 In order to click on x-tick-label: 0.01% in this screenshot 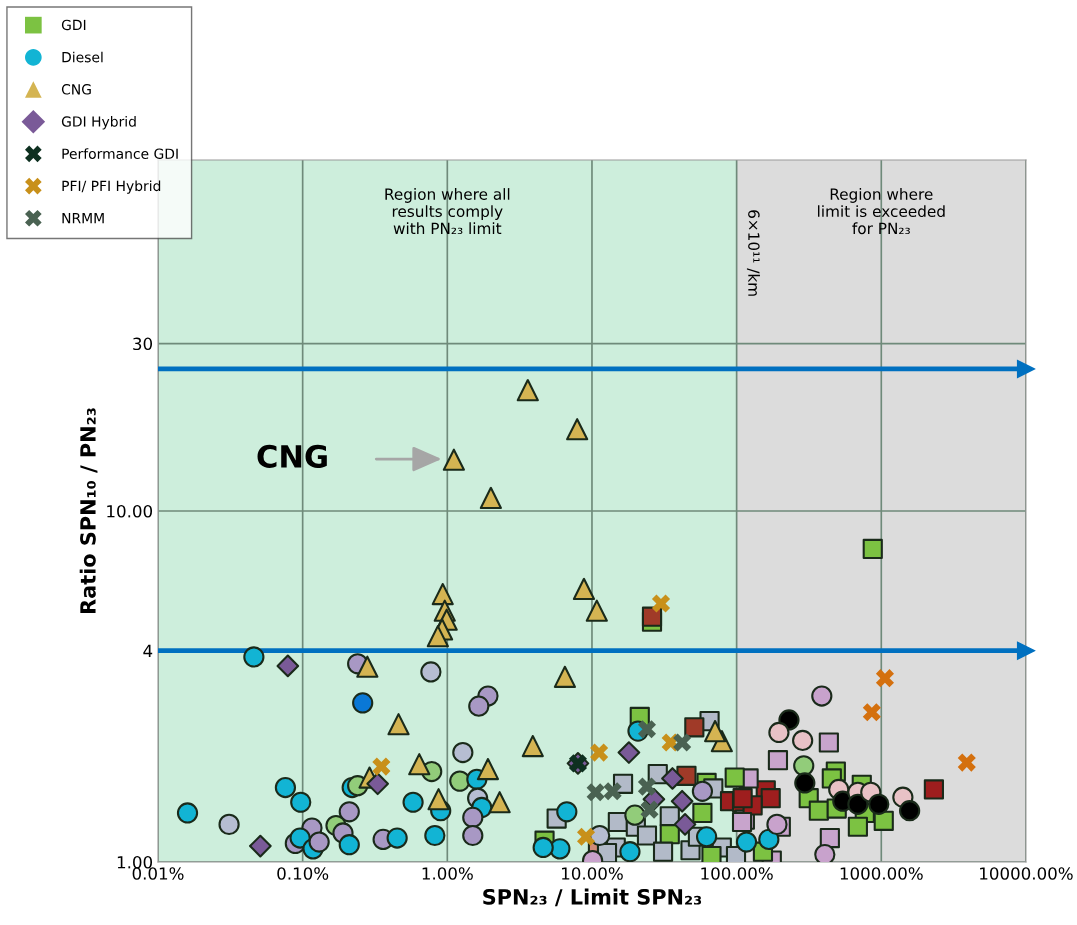, I will do `click(158, 873)`.